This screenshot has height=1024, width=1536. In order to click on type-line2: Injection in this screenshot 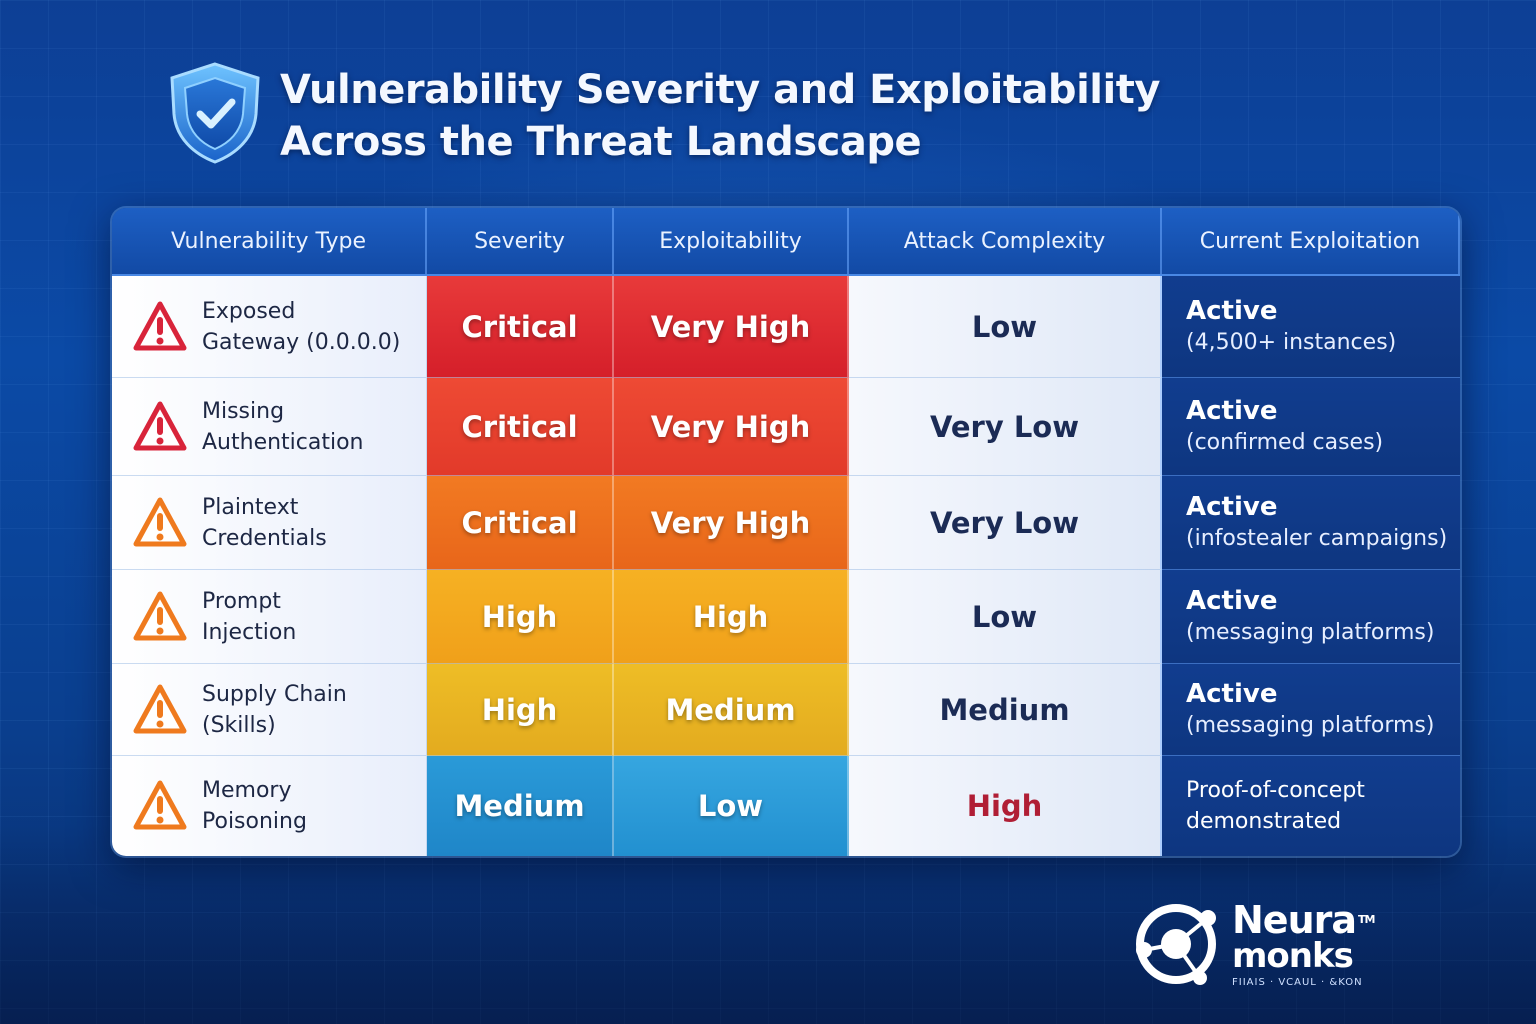, I will do `click(249, 632)`.